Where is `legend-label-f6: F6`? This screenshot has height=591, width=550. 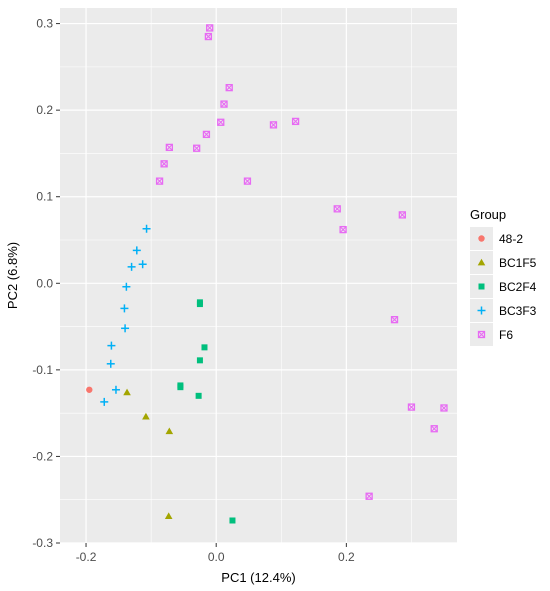
legend-label-f6: F6 is located at coordinates (506, 335).